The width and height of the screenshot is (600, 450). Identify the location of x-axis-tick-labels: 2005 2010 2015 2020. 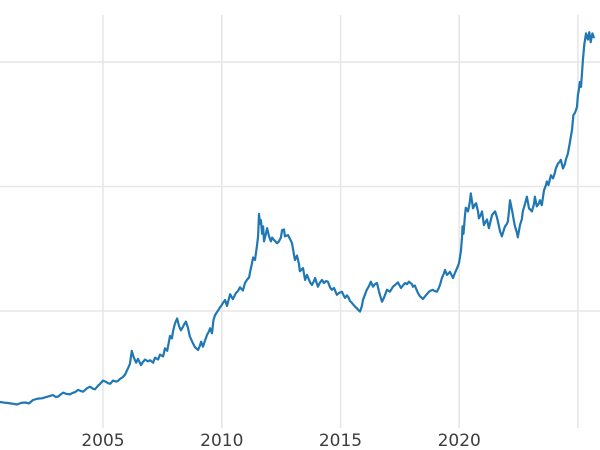
(280, 440).